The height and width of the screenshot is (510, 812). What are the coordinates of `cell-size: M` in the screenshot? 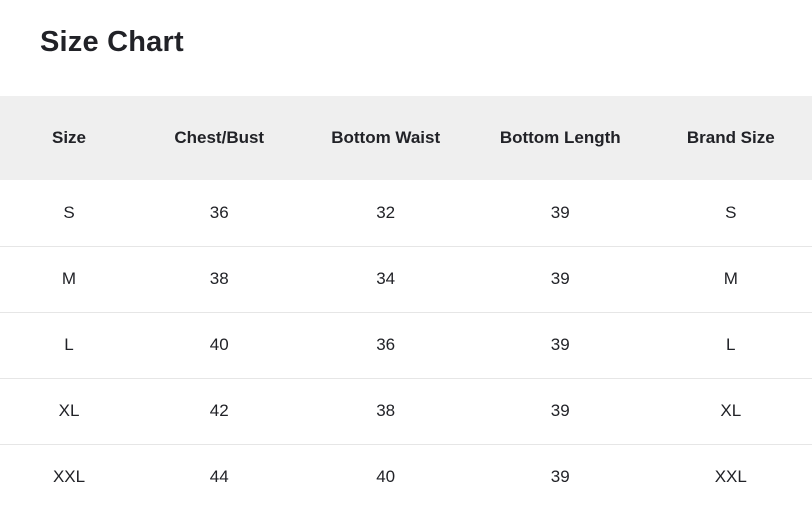 It's located at (69, 278).